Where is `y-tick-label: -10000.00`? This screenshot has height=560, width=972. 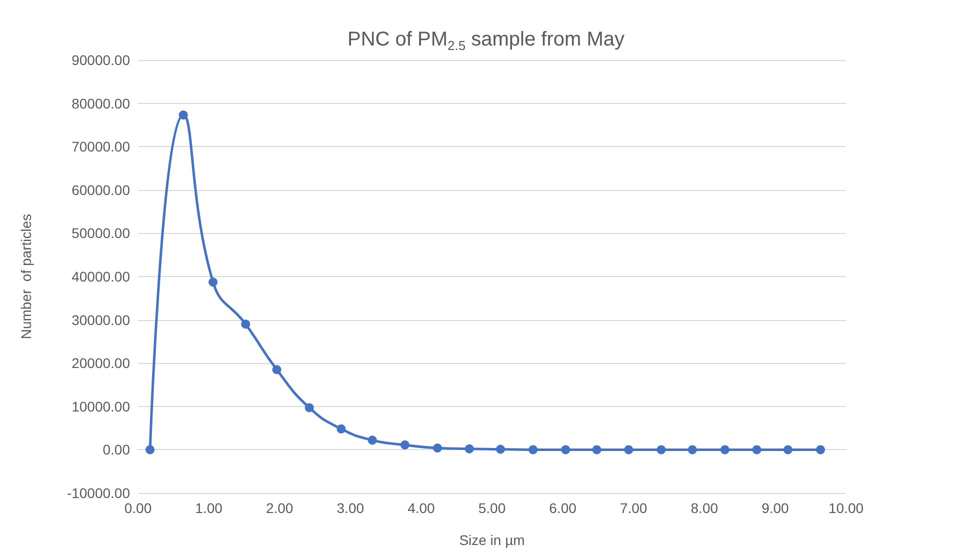 y-tick-label: -10000.00 is located at coordinates (98, 493).